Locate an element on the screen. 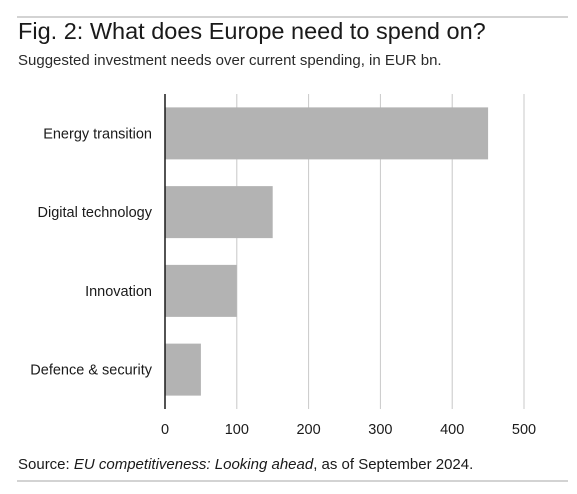  x-tick-labels: 0 100 200 300 400 500 is located at coordinates (348, 430).